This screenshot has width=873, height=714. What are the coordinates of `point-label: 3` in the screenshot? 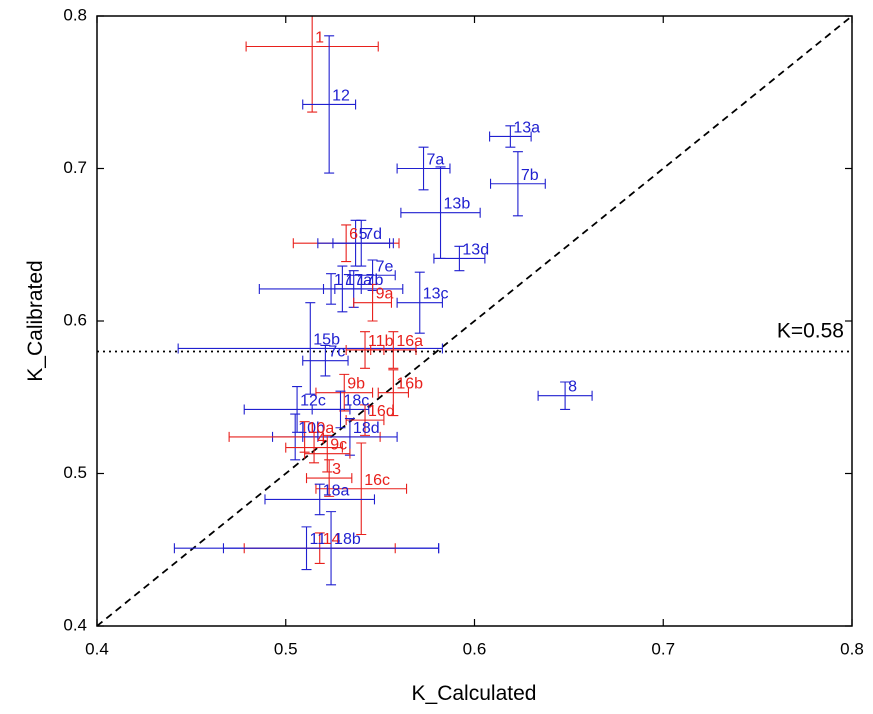 It's located at (336, 469).